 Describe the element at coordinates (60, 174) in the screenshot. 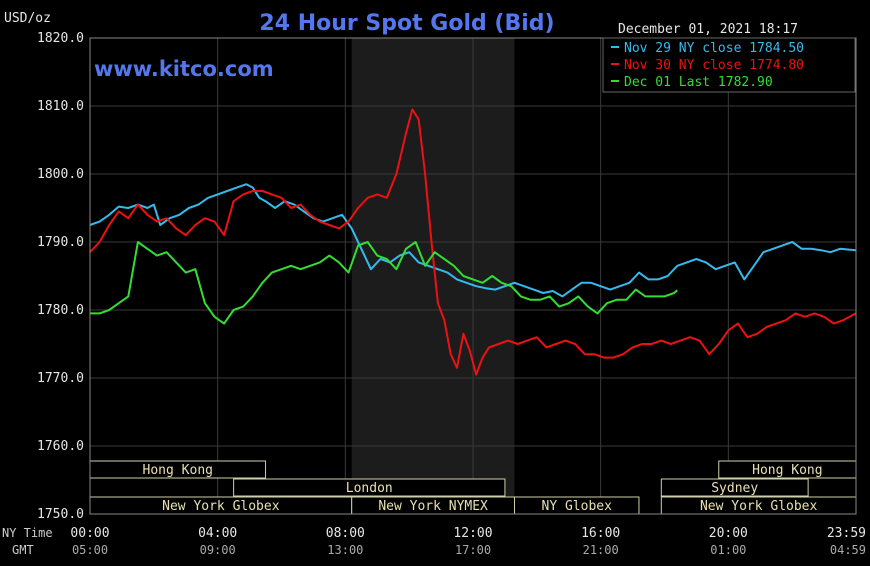

I see `y-tick-label: 1800.0` at that location.